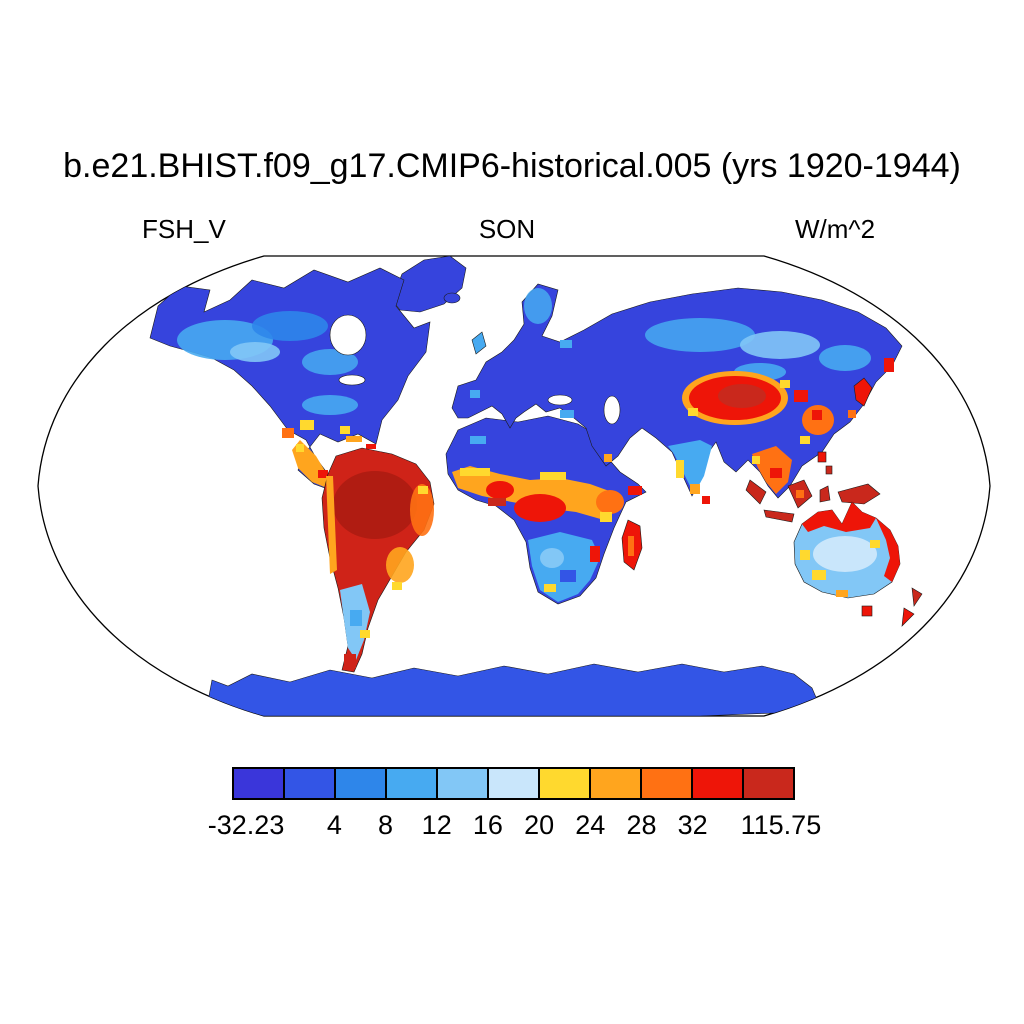 This screenshot has height=1024, width=1024. Describe the element at coordinates (276, 400) in the screenshot. I see `north-america-patches` at that location.